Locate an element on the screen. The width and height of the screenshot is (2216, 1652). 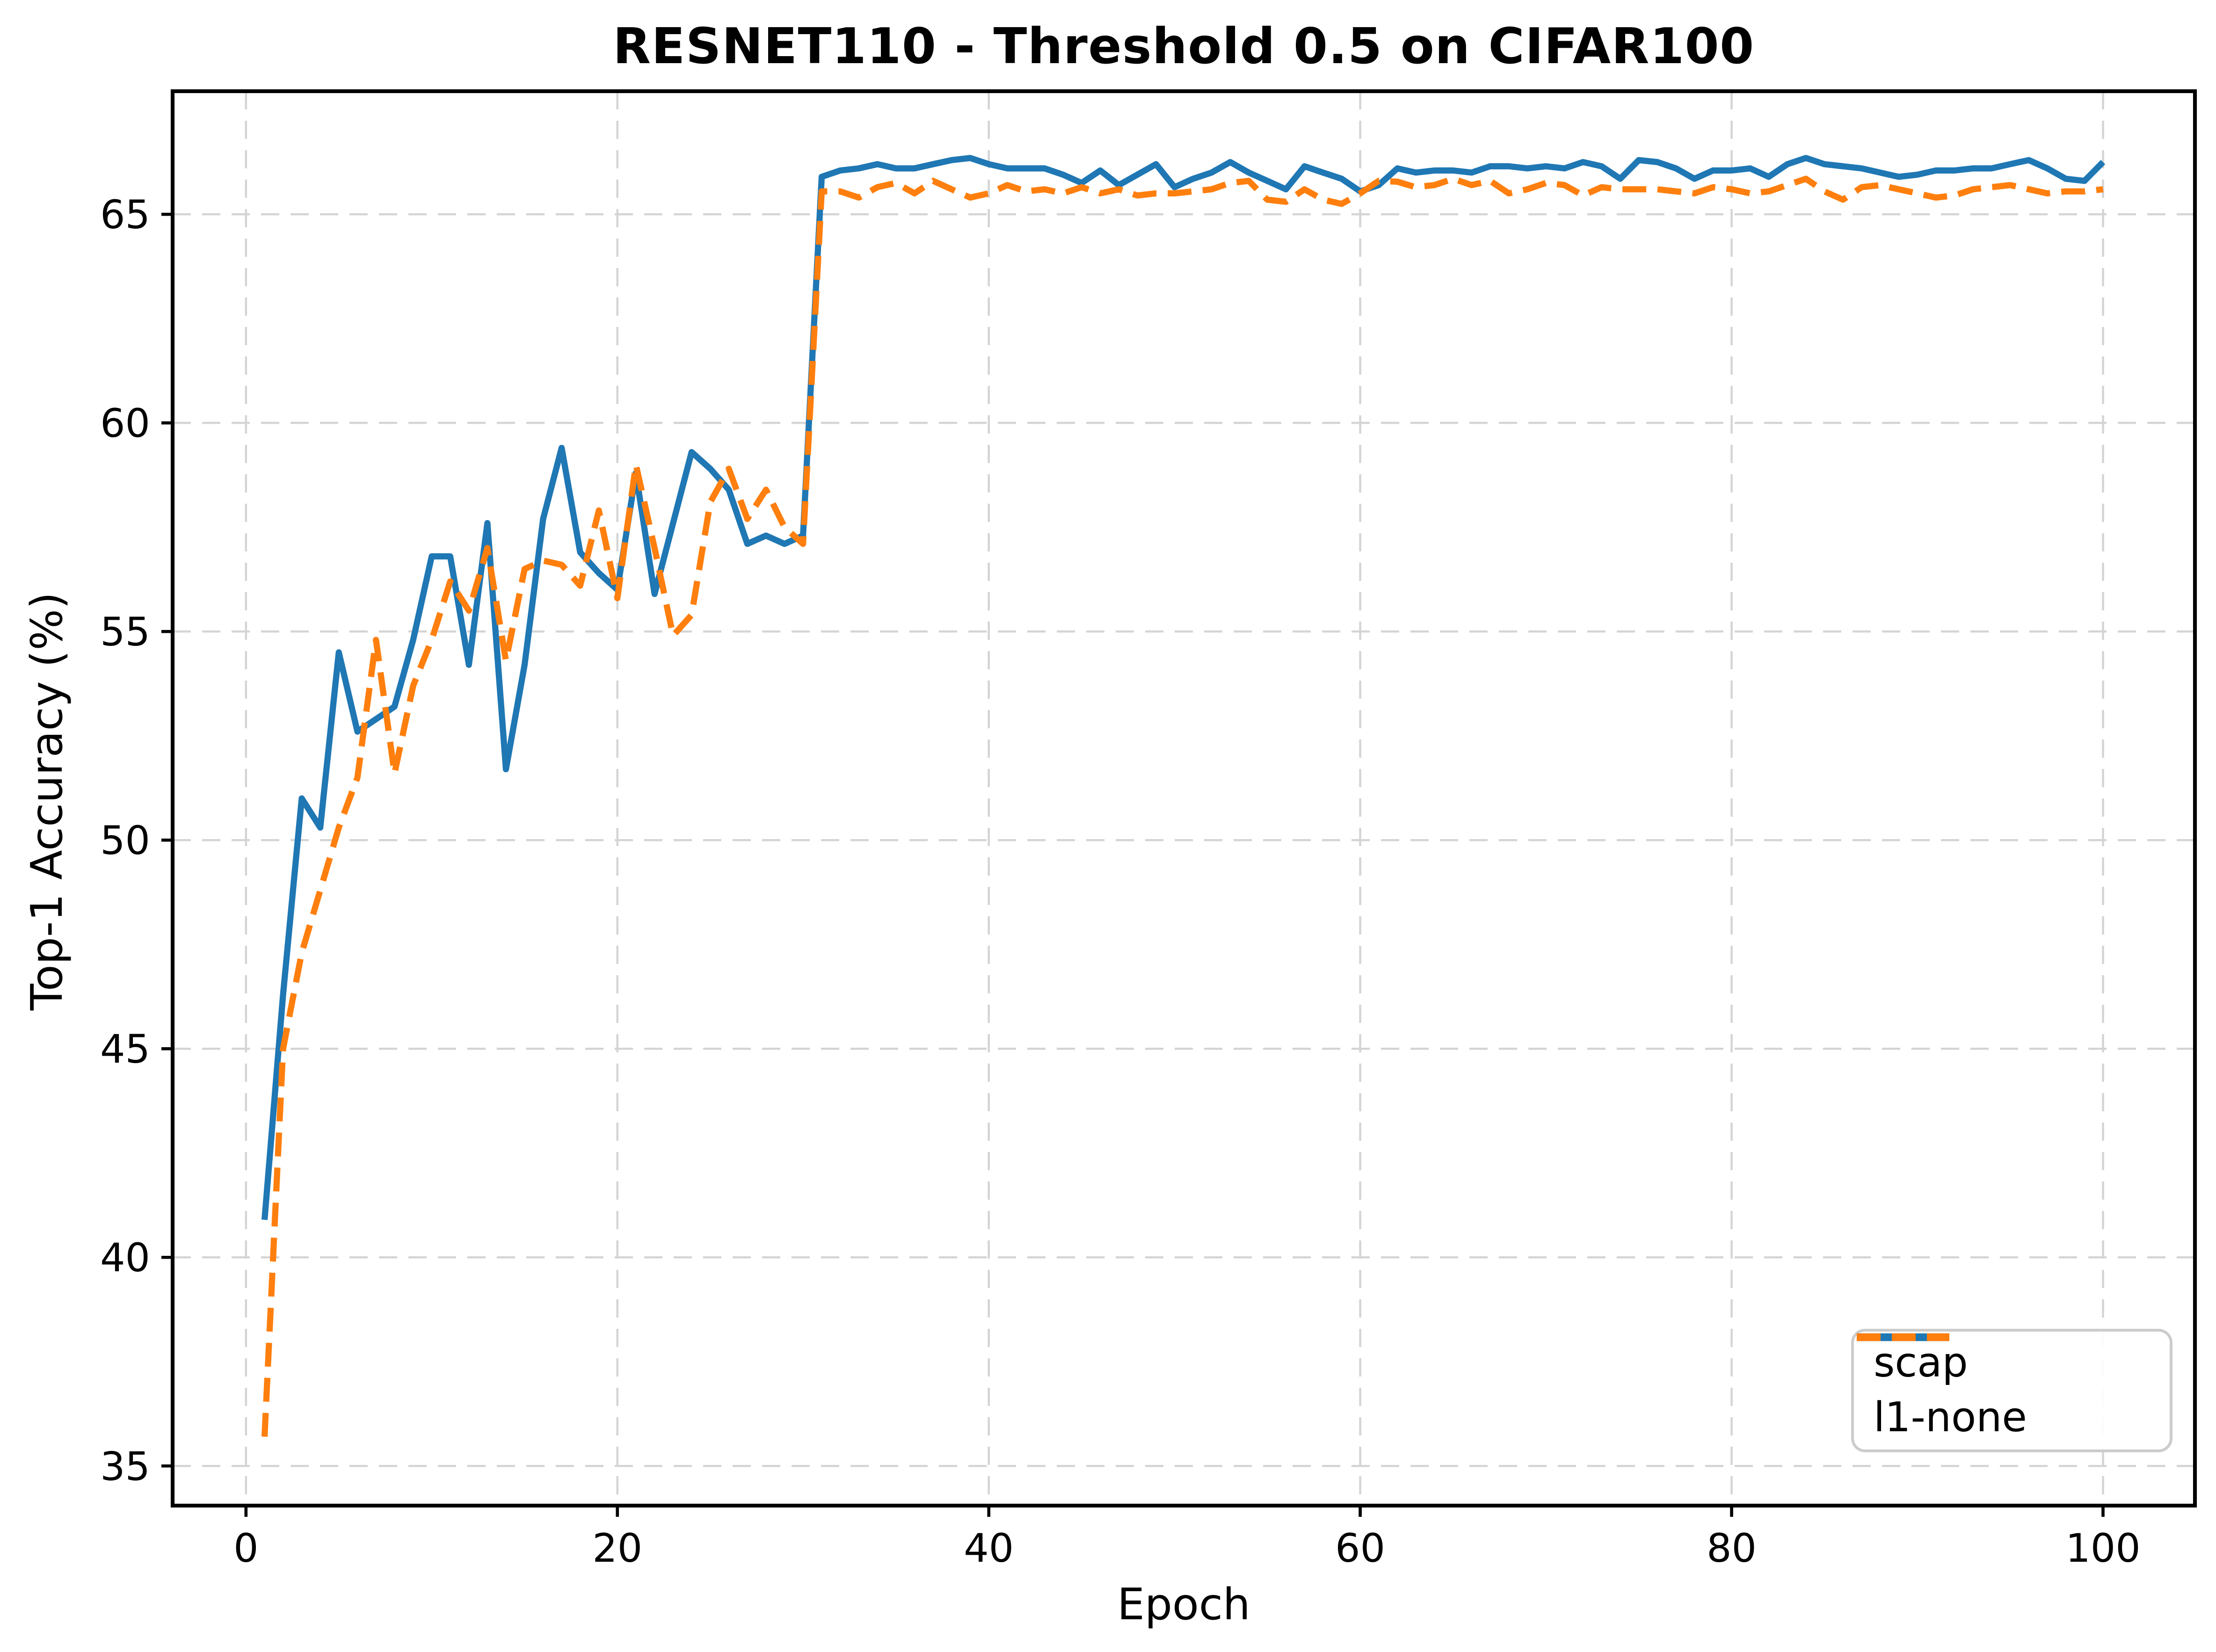
svg-text: 55 is located at coordinates (125, 632).